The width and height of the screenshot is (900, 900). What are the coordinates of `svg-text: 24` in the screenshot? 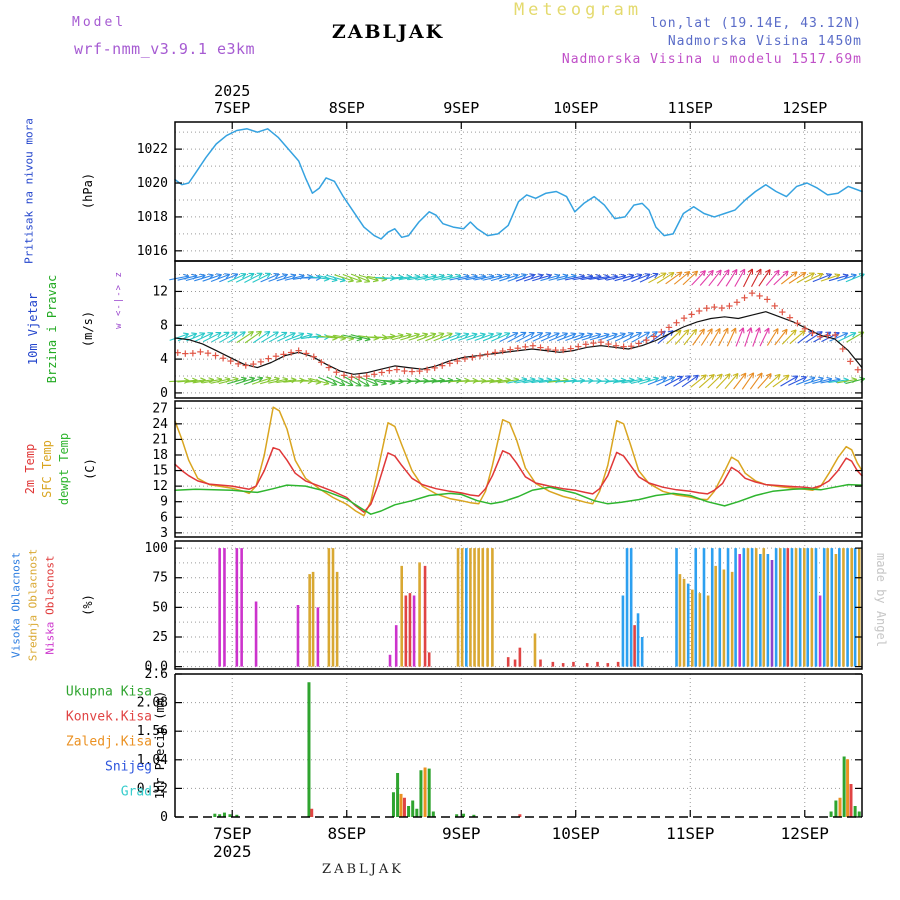 It's located at (160, 424).